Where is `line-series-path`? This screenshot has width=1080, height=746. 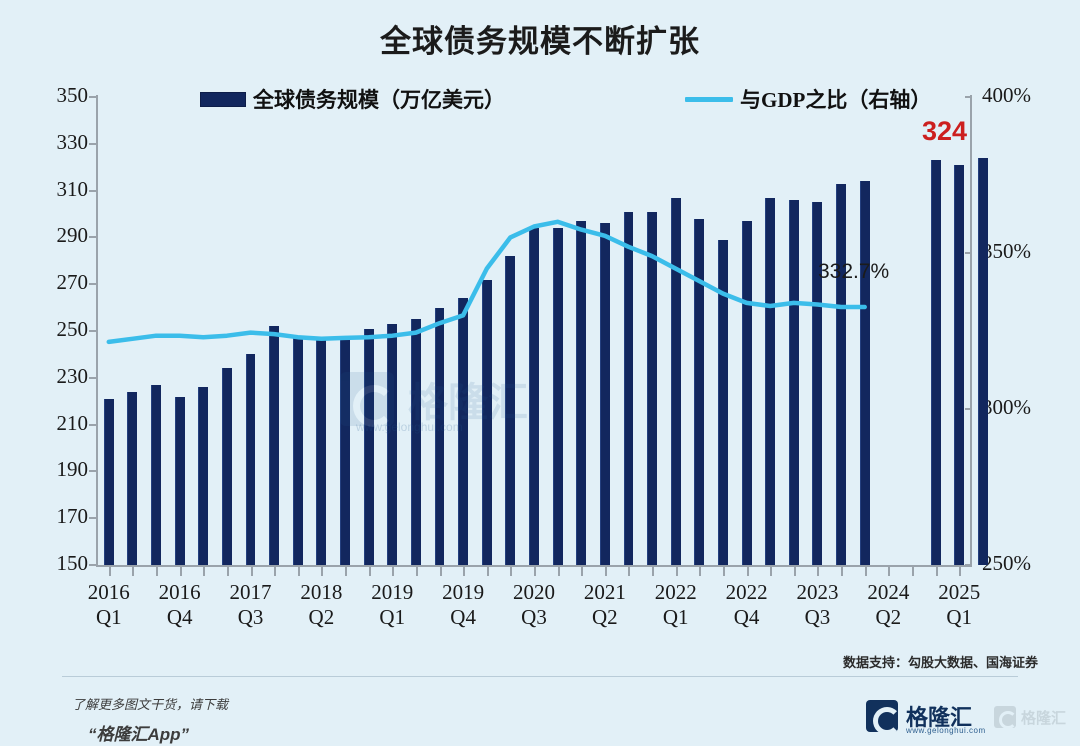 line-series-path is located at coordinates (486, 282).